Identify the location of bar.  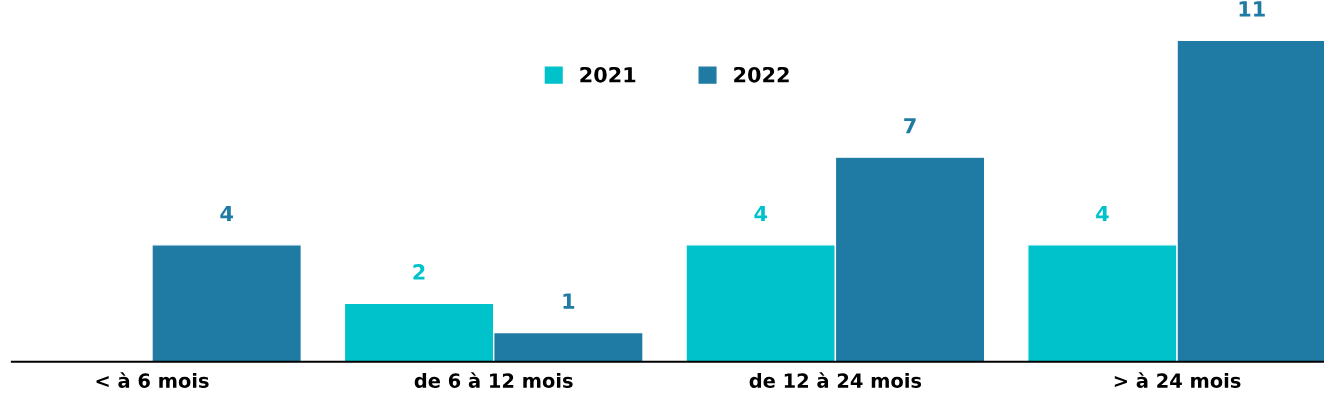
(227, 303).